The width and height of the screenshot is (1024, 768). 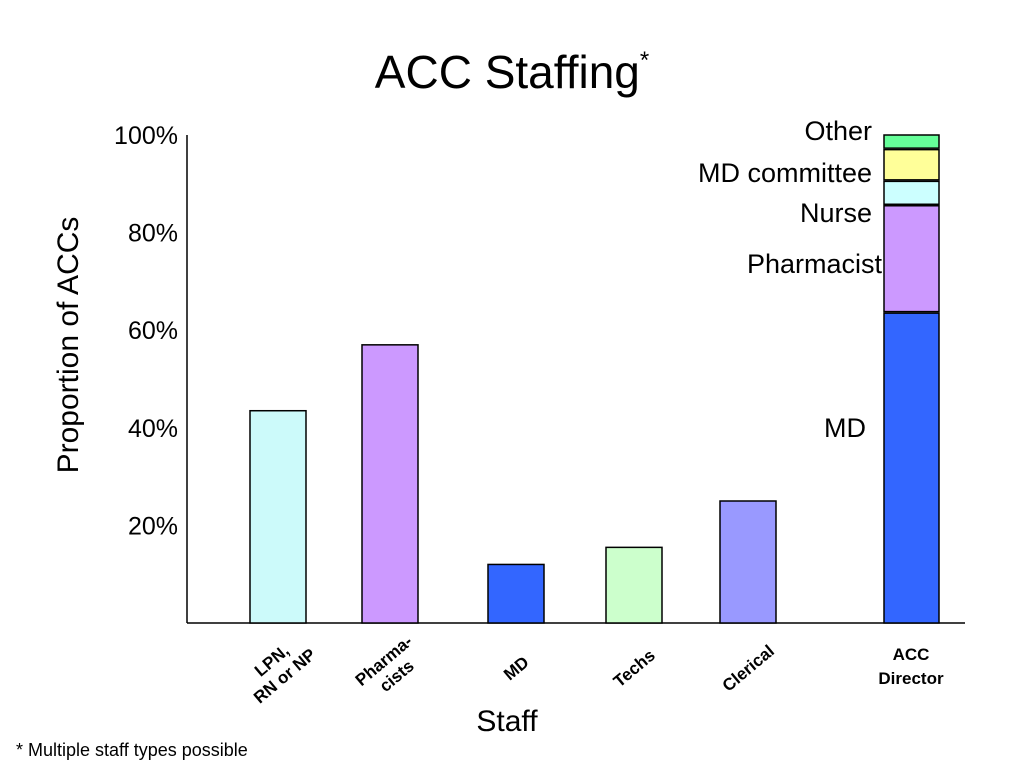 I want to click on y-tick-label: 100%, so click(x=146, y=136).